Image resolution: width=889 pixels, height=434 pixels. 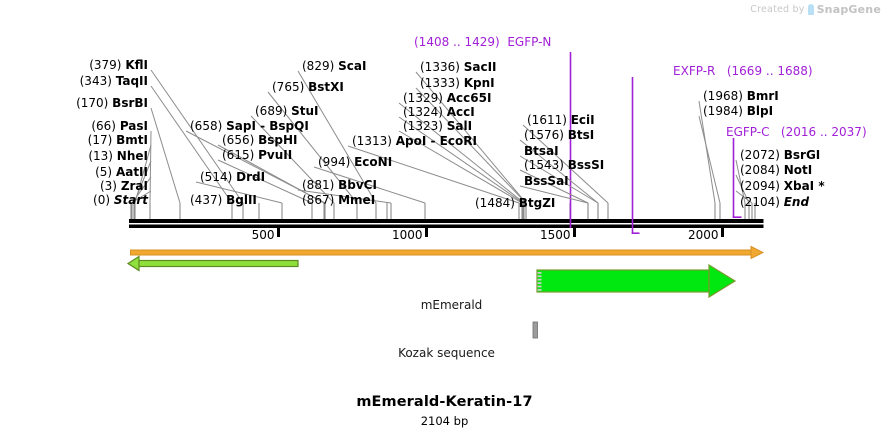 What do you see at coordinates (815, 9) in the screenshot?
I see `snapgene-branding: Created by SnapGene` at bounding box center [815, 9].